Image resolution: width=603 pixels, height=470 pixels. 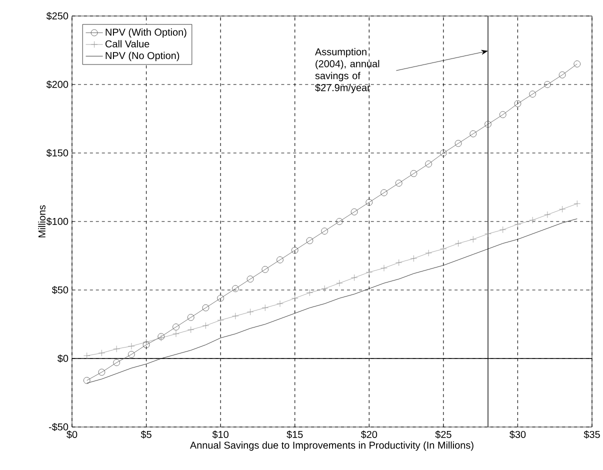 What do you see at coordinates (127, 44) in the screenshot?
I see `legend-label: Call Value` at bounding box center [127, 44].